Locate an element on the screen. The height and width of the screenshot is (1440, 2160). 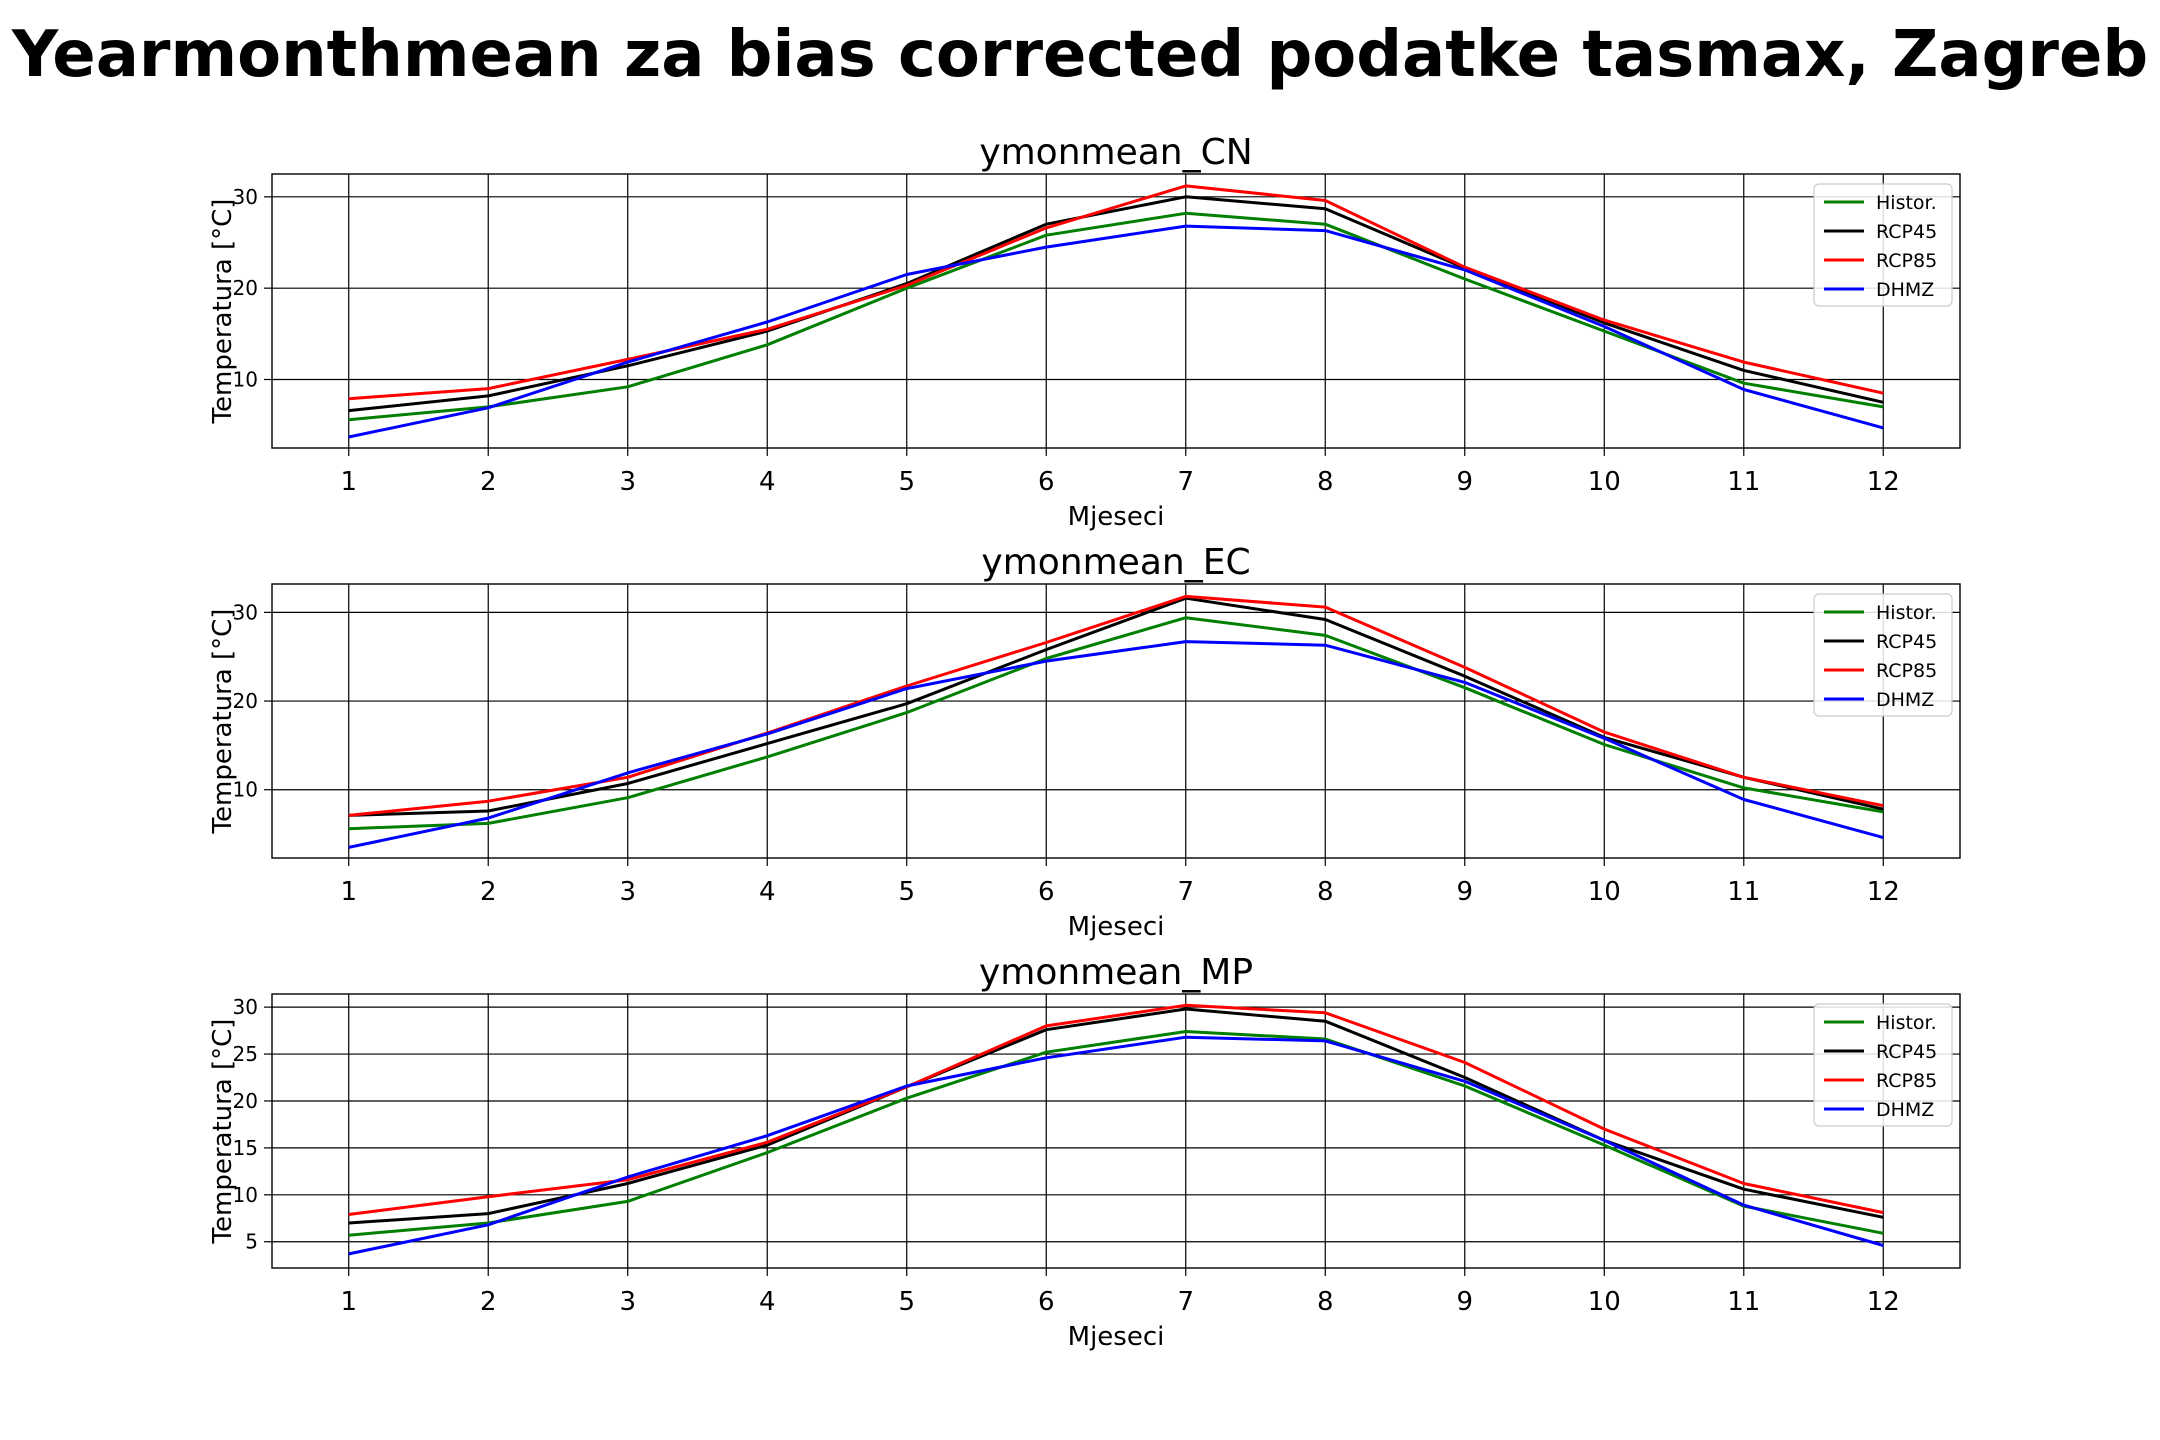
subplot-title: ymonmean_CN is located at coordinates (1115, 152).